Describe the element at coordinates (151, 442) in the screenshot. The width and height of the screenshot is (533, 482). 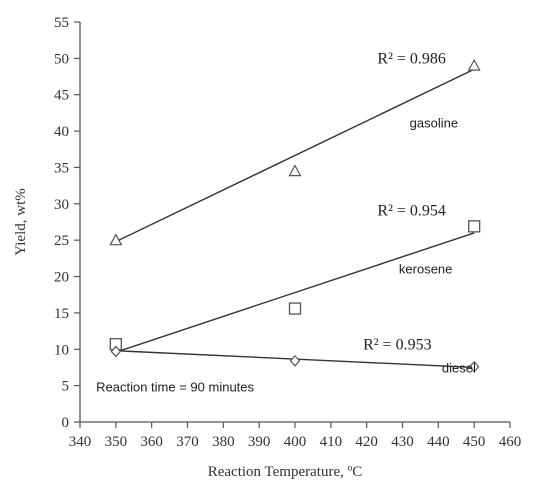
I see `x-tick-label: 360` at that location.